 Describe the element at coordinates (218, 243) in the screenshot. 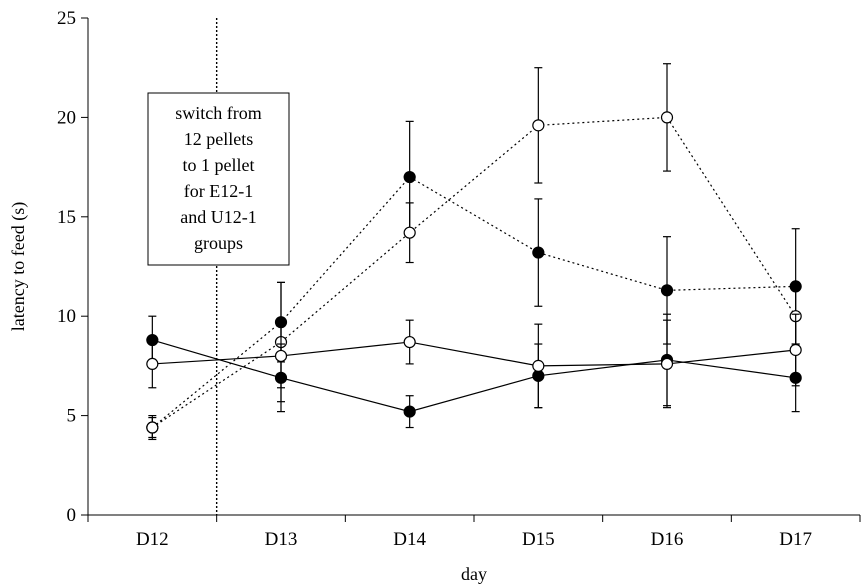

I see `annotation-line: groups` at that location.